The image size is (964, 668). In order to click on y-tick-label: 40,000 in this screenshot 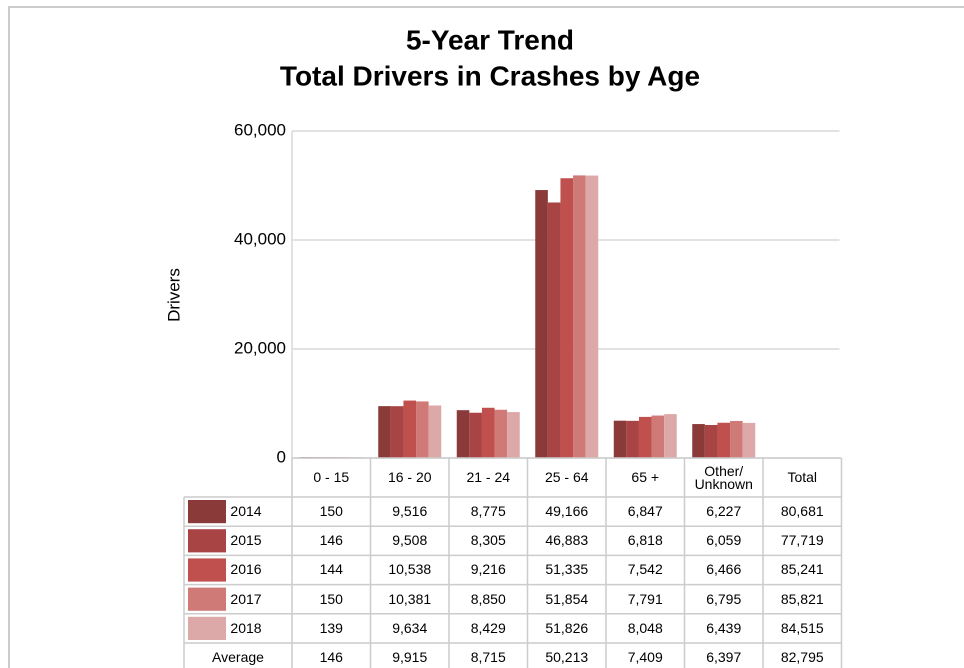, I will do `click(260, 238)`.